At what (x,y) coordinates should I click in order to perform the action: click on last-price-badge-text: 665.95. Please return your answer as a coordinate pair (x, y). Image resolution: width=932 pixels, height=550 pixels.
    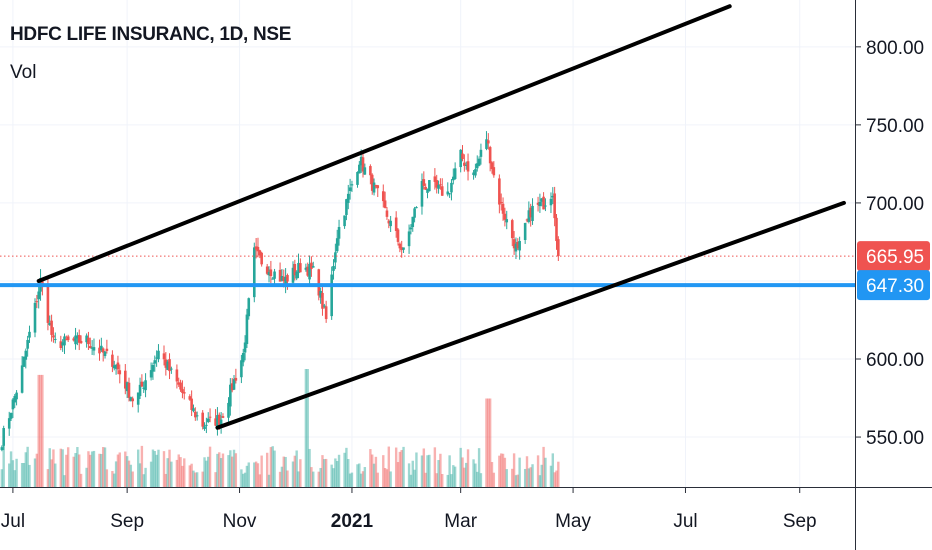
    Looking at the image, I should click on (895, 257).